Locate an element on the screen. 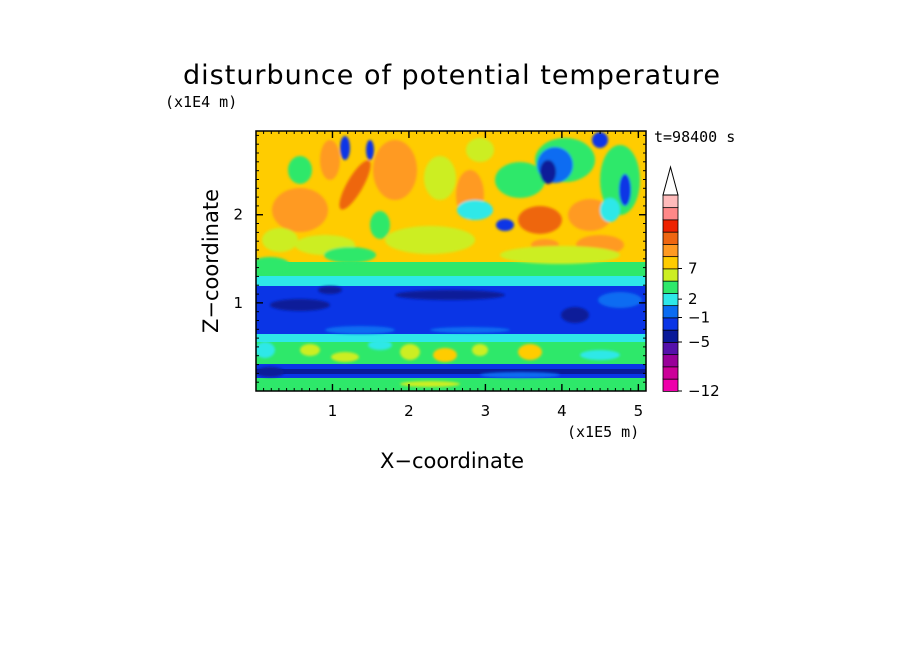  colorbar-label: −5 is located at coordinates (699, 342).